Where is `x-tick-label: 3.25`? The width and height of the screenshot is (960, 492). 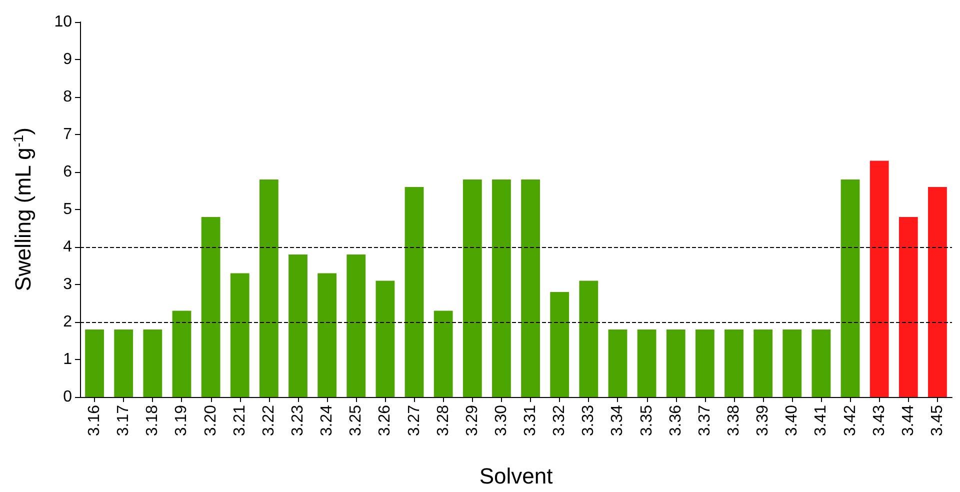 x-tick-label: 3.25 is located at coordinates (356, 420).